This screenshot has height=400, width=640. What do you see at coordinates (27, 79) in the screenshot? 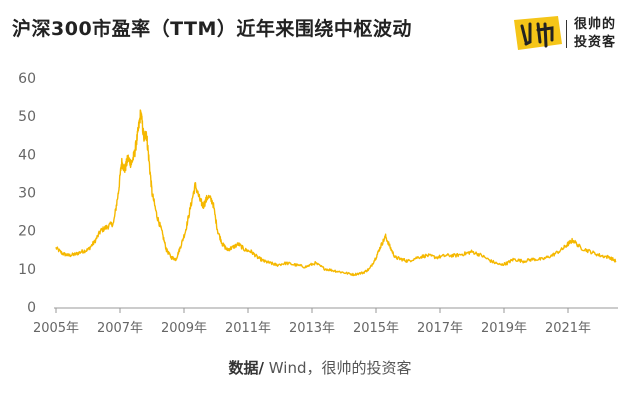
I see `y-tick-label: 60` at bounding box center [27, 79].